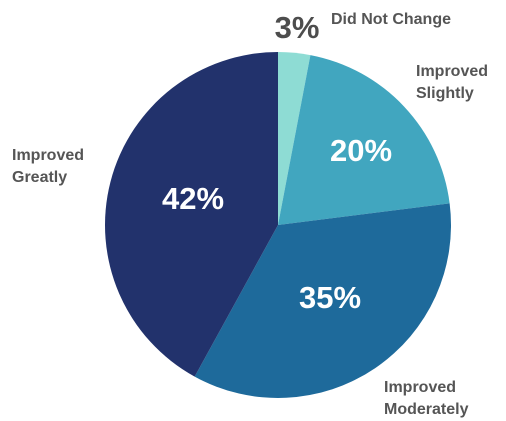 The width and height of the screenshot is (506, 421). What do you see at coordinates (361, 150) in the screenshot?
I see `value-label: 20%` at bounding box center [361, 150].